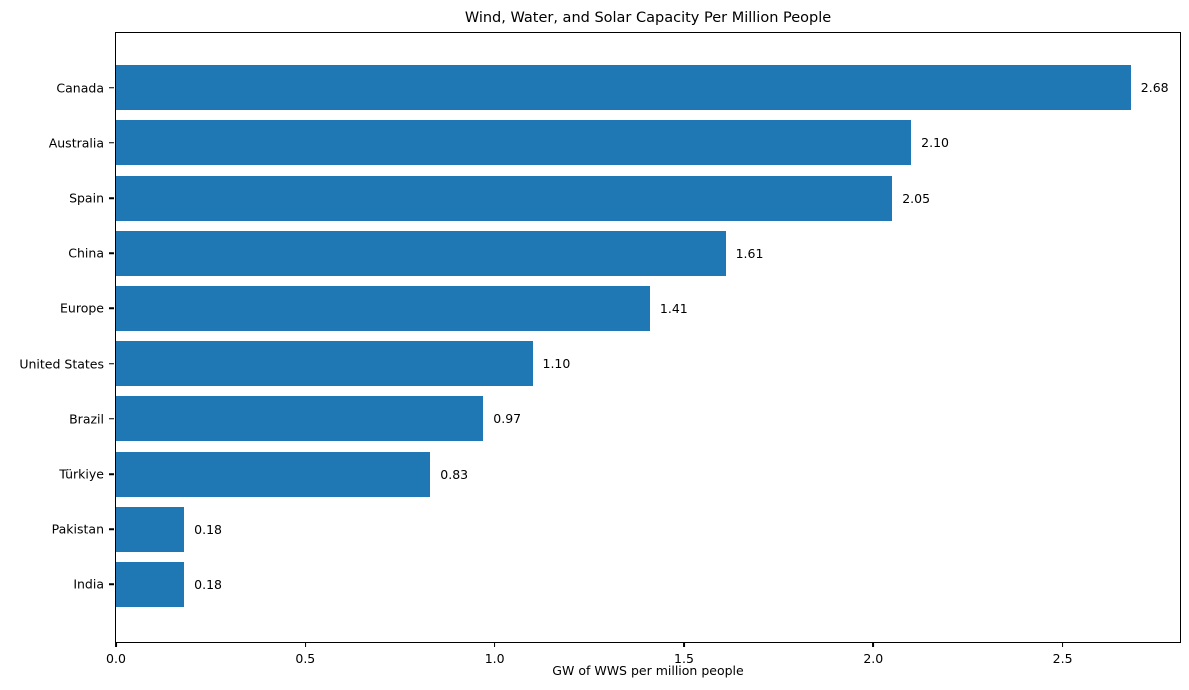 This screenshot has height=690, width=1189. Describe the element at coordinates (88, 584) in the screenshot. I see `y-axis-category-label: India` at that location.